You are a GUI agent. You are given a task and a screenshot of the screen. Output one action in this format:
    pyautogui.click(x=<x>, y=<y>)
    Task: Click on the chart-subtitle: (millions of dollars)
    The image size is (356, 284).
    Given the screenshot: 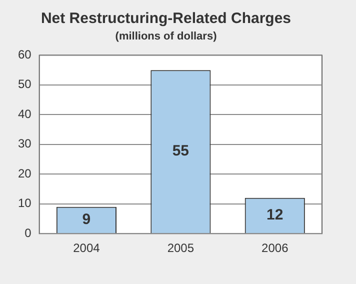 What is the action you would take?
    pyautogui.click(x=166, y=36)
    